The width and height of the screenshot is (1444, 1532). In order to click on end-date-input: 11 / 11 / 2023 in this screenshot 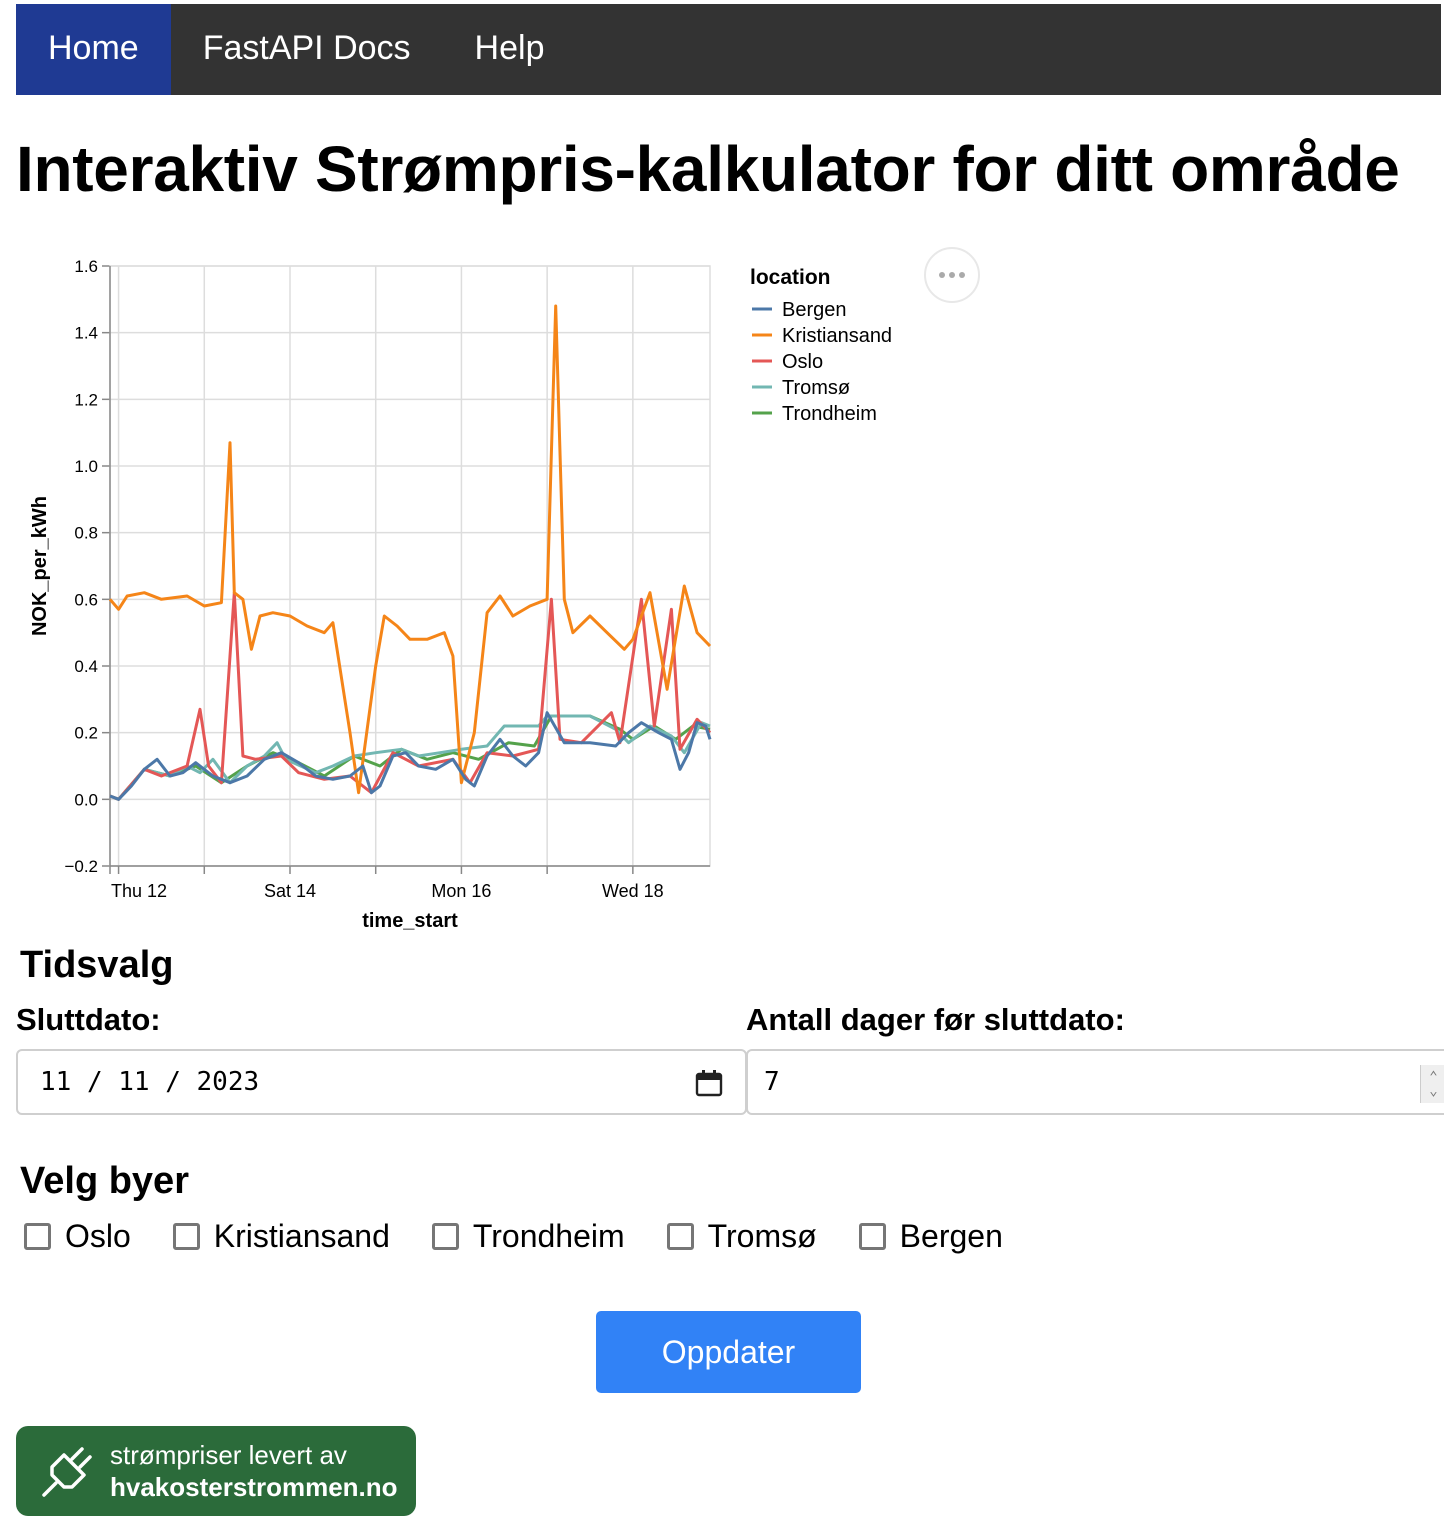, I will do `click(381, 1082)`.